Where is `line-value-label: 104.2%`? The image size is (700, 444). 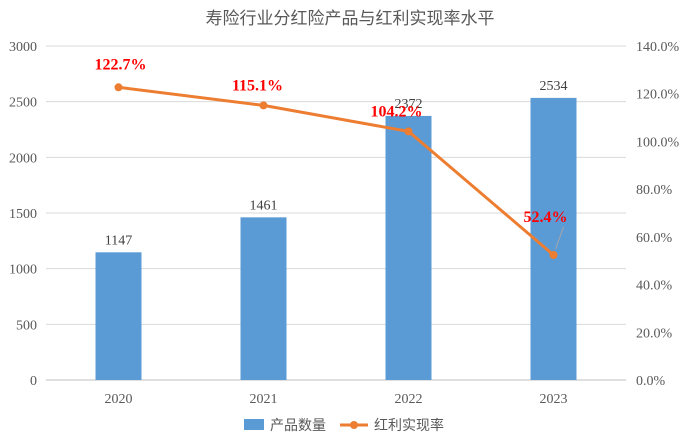 line-value-label: 104.2% is located at coordinates (397, 111).